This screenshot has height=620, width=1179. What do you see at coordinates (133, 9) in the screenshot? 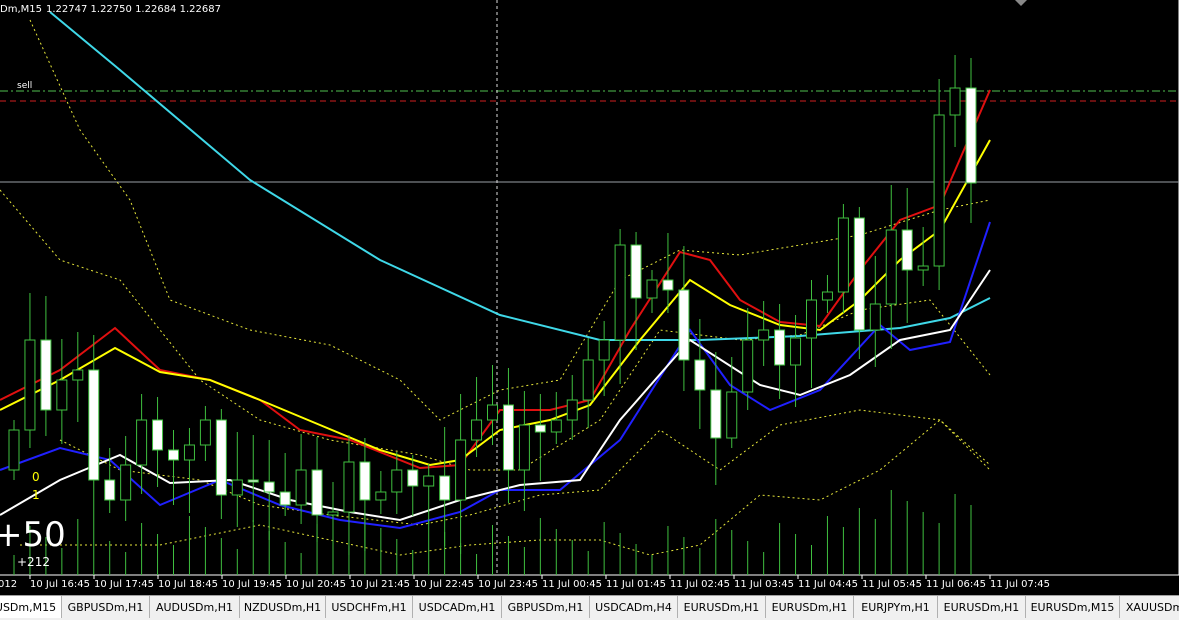
I see `chart-prices: 1.22747 1.22750 1.22684 1.22687` at bounding box center [133, 9].